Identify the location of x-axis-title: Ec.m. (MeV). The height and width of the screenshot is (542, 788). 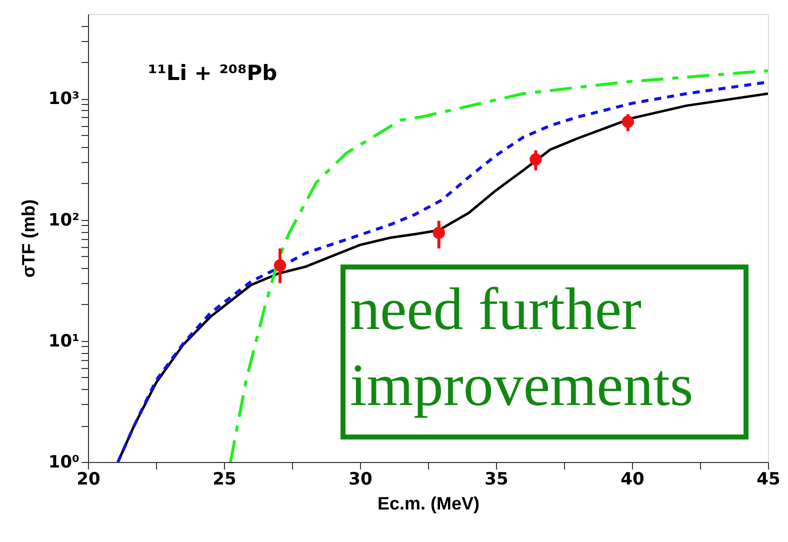
(428, 504).